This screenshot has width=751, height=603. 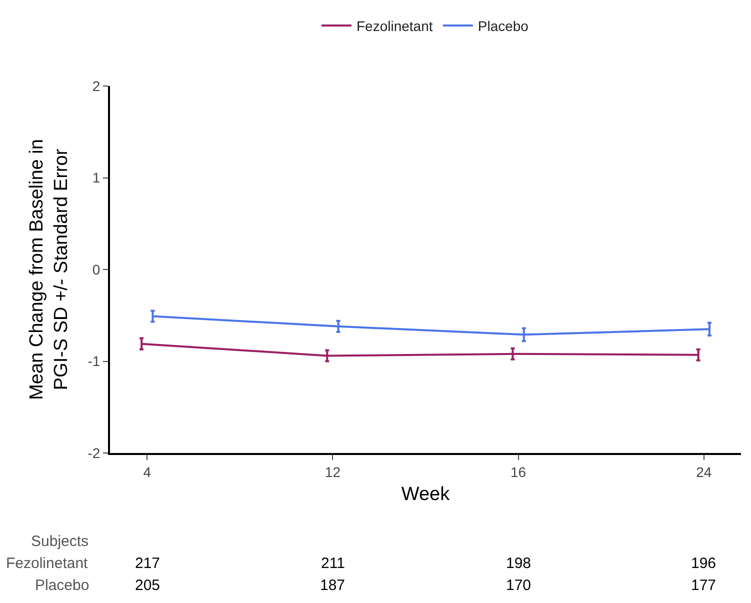 I want to click on y-axis-title: Mean Change from Baseline in PGI-S SD +/- Standard Error, so click(x=49, y=269).